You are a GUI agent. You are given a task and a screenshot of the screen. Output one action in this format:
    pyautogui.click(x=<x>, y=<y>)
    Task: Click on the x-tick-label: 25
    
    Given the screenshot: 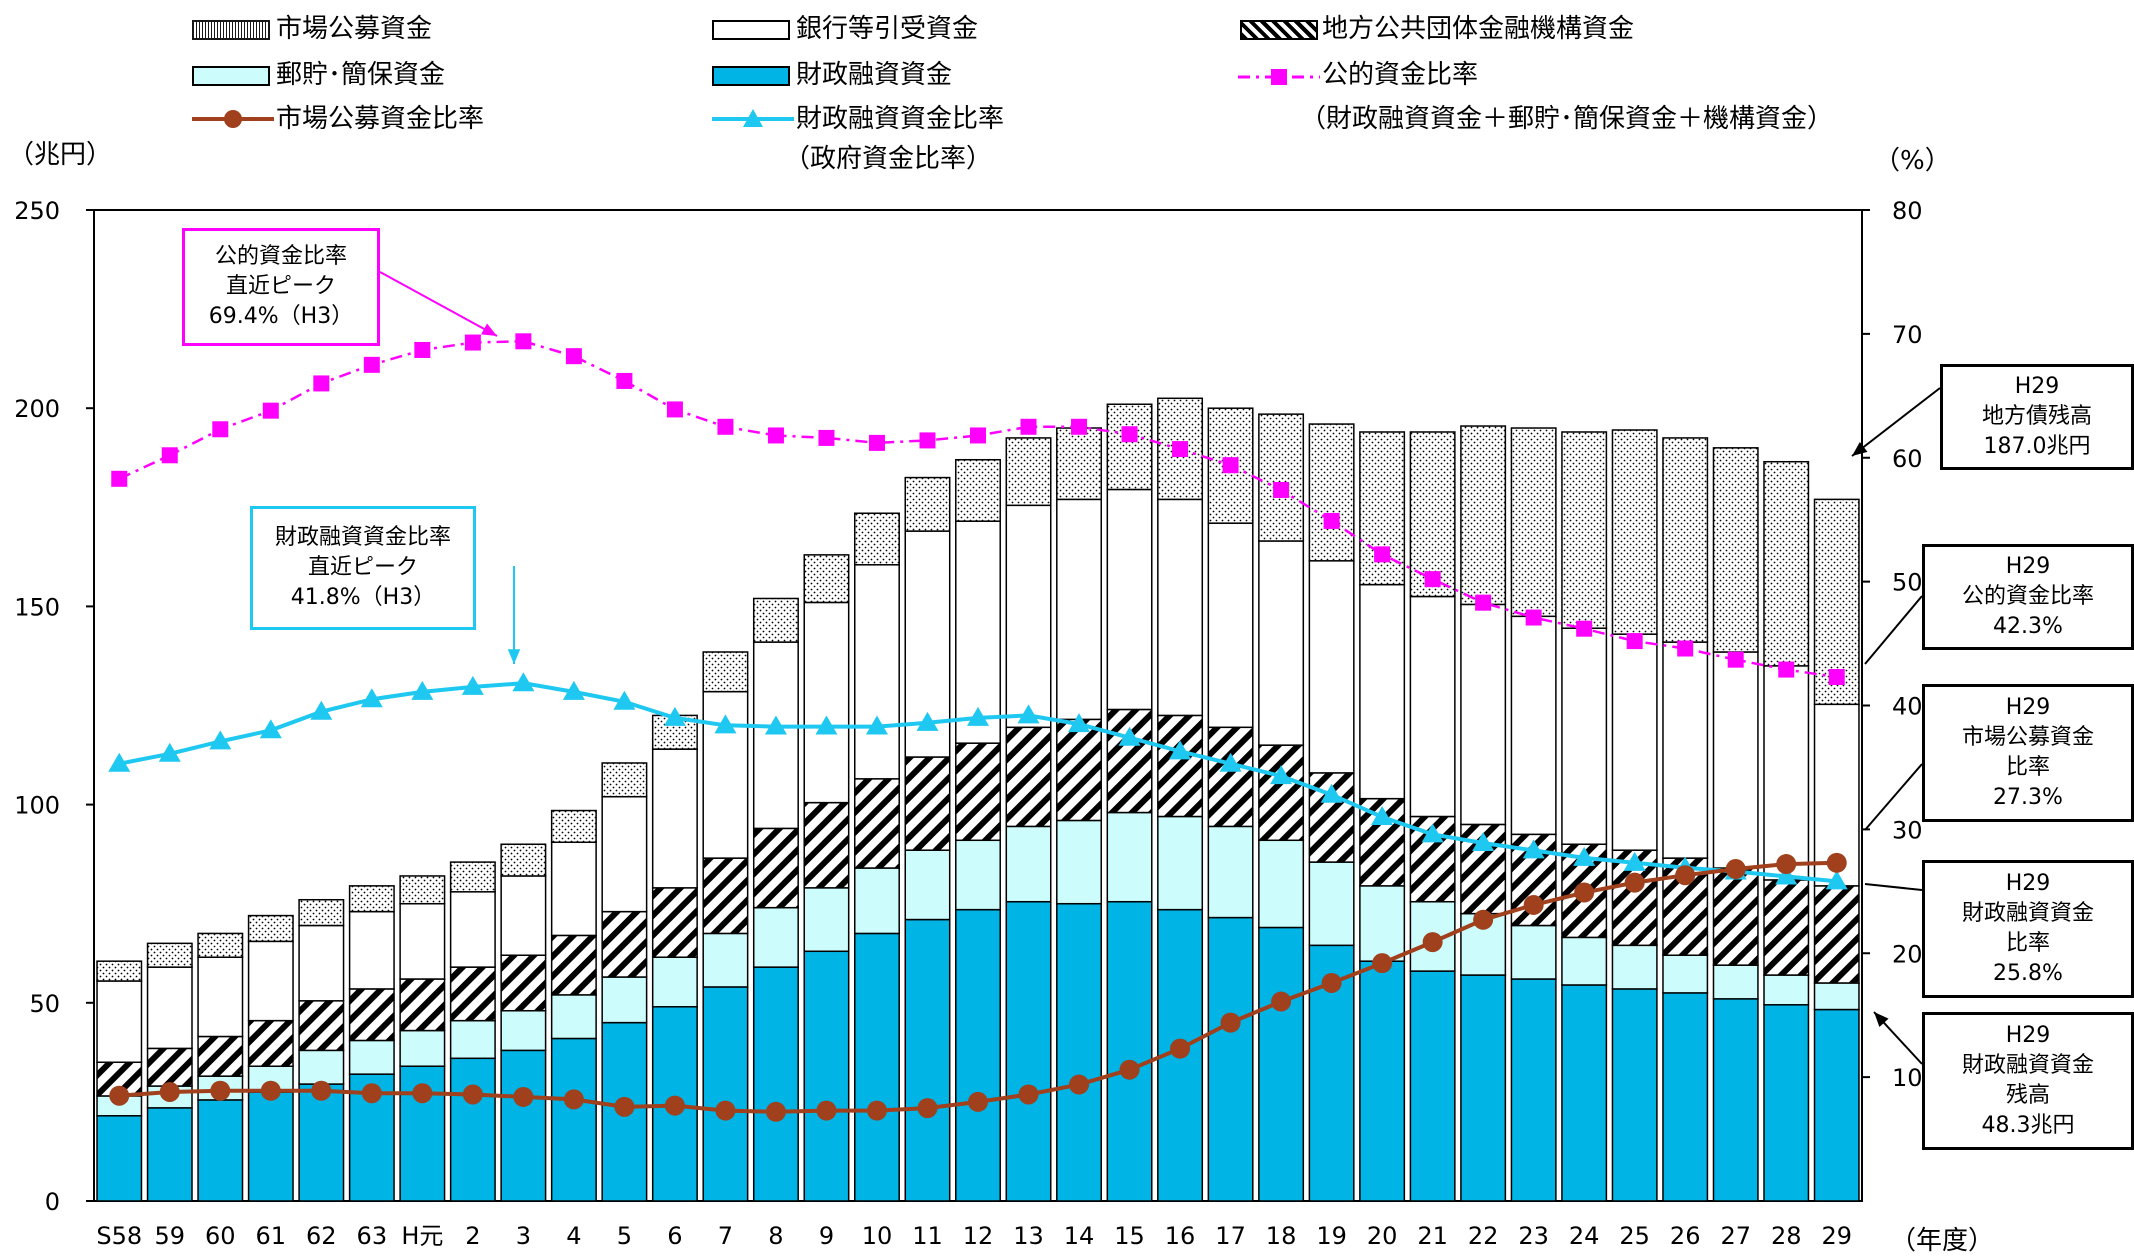 What is the action you would take?
    pyautogui.click(x=1634, y=1236)
    